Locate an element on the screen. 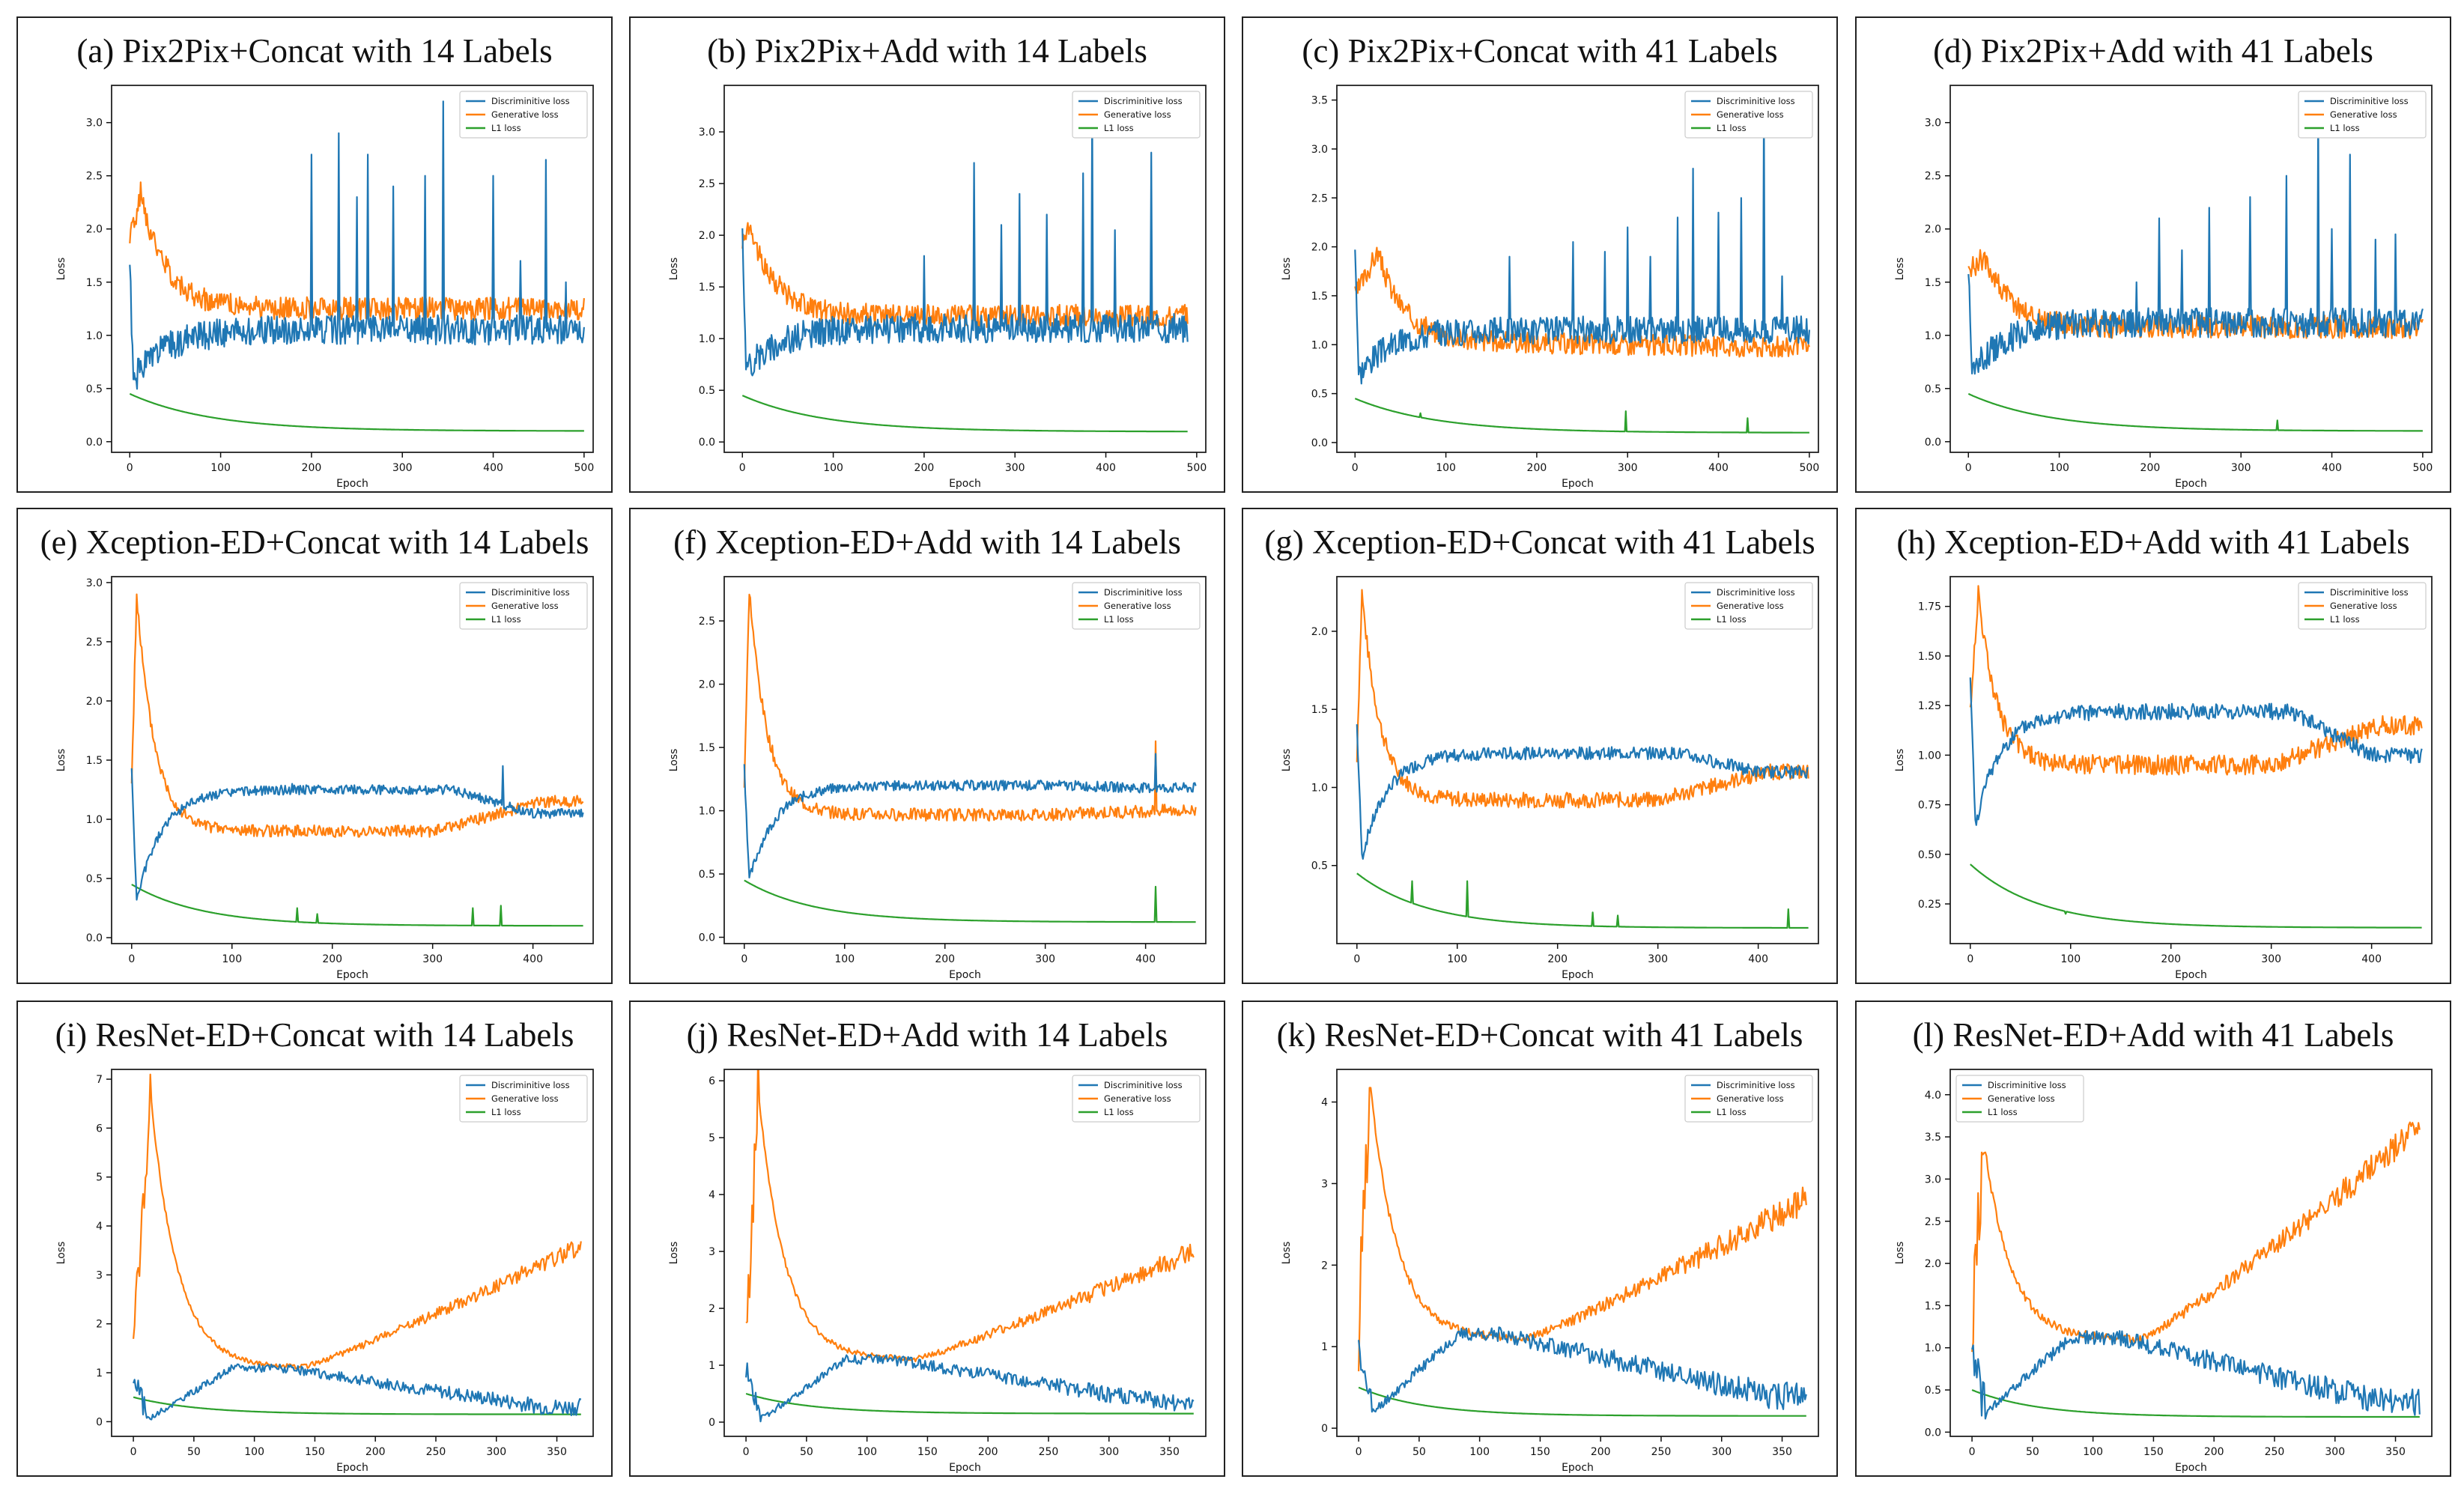 The image size is (2464, 1506). y-tick-label: 5 is located at coordinates (99, 1178).